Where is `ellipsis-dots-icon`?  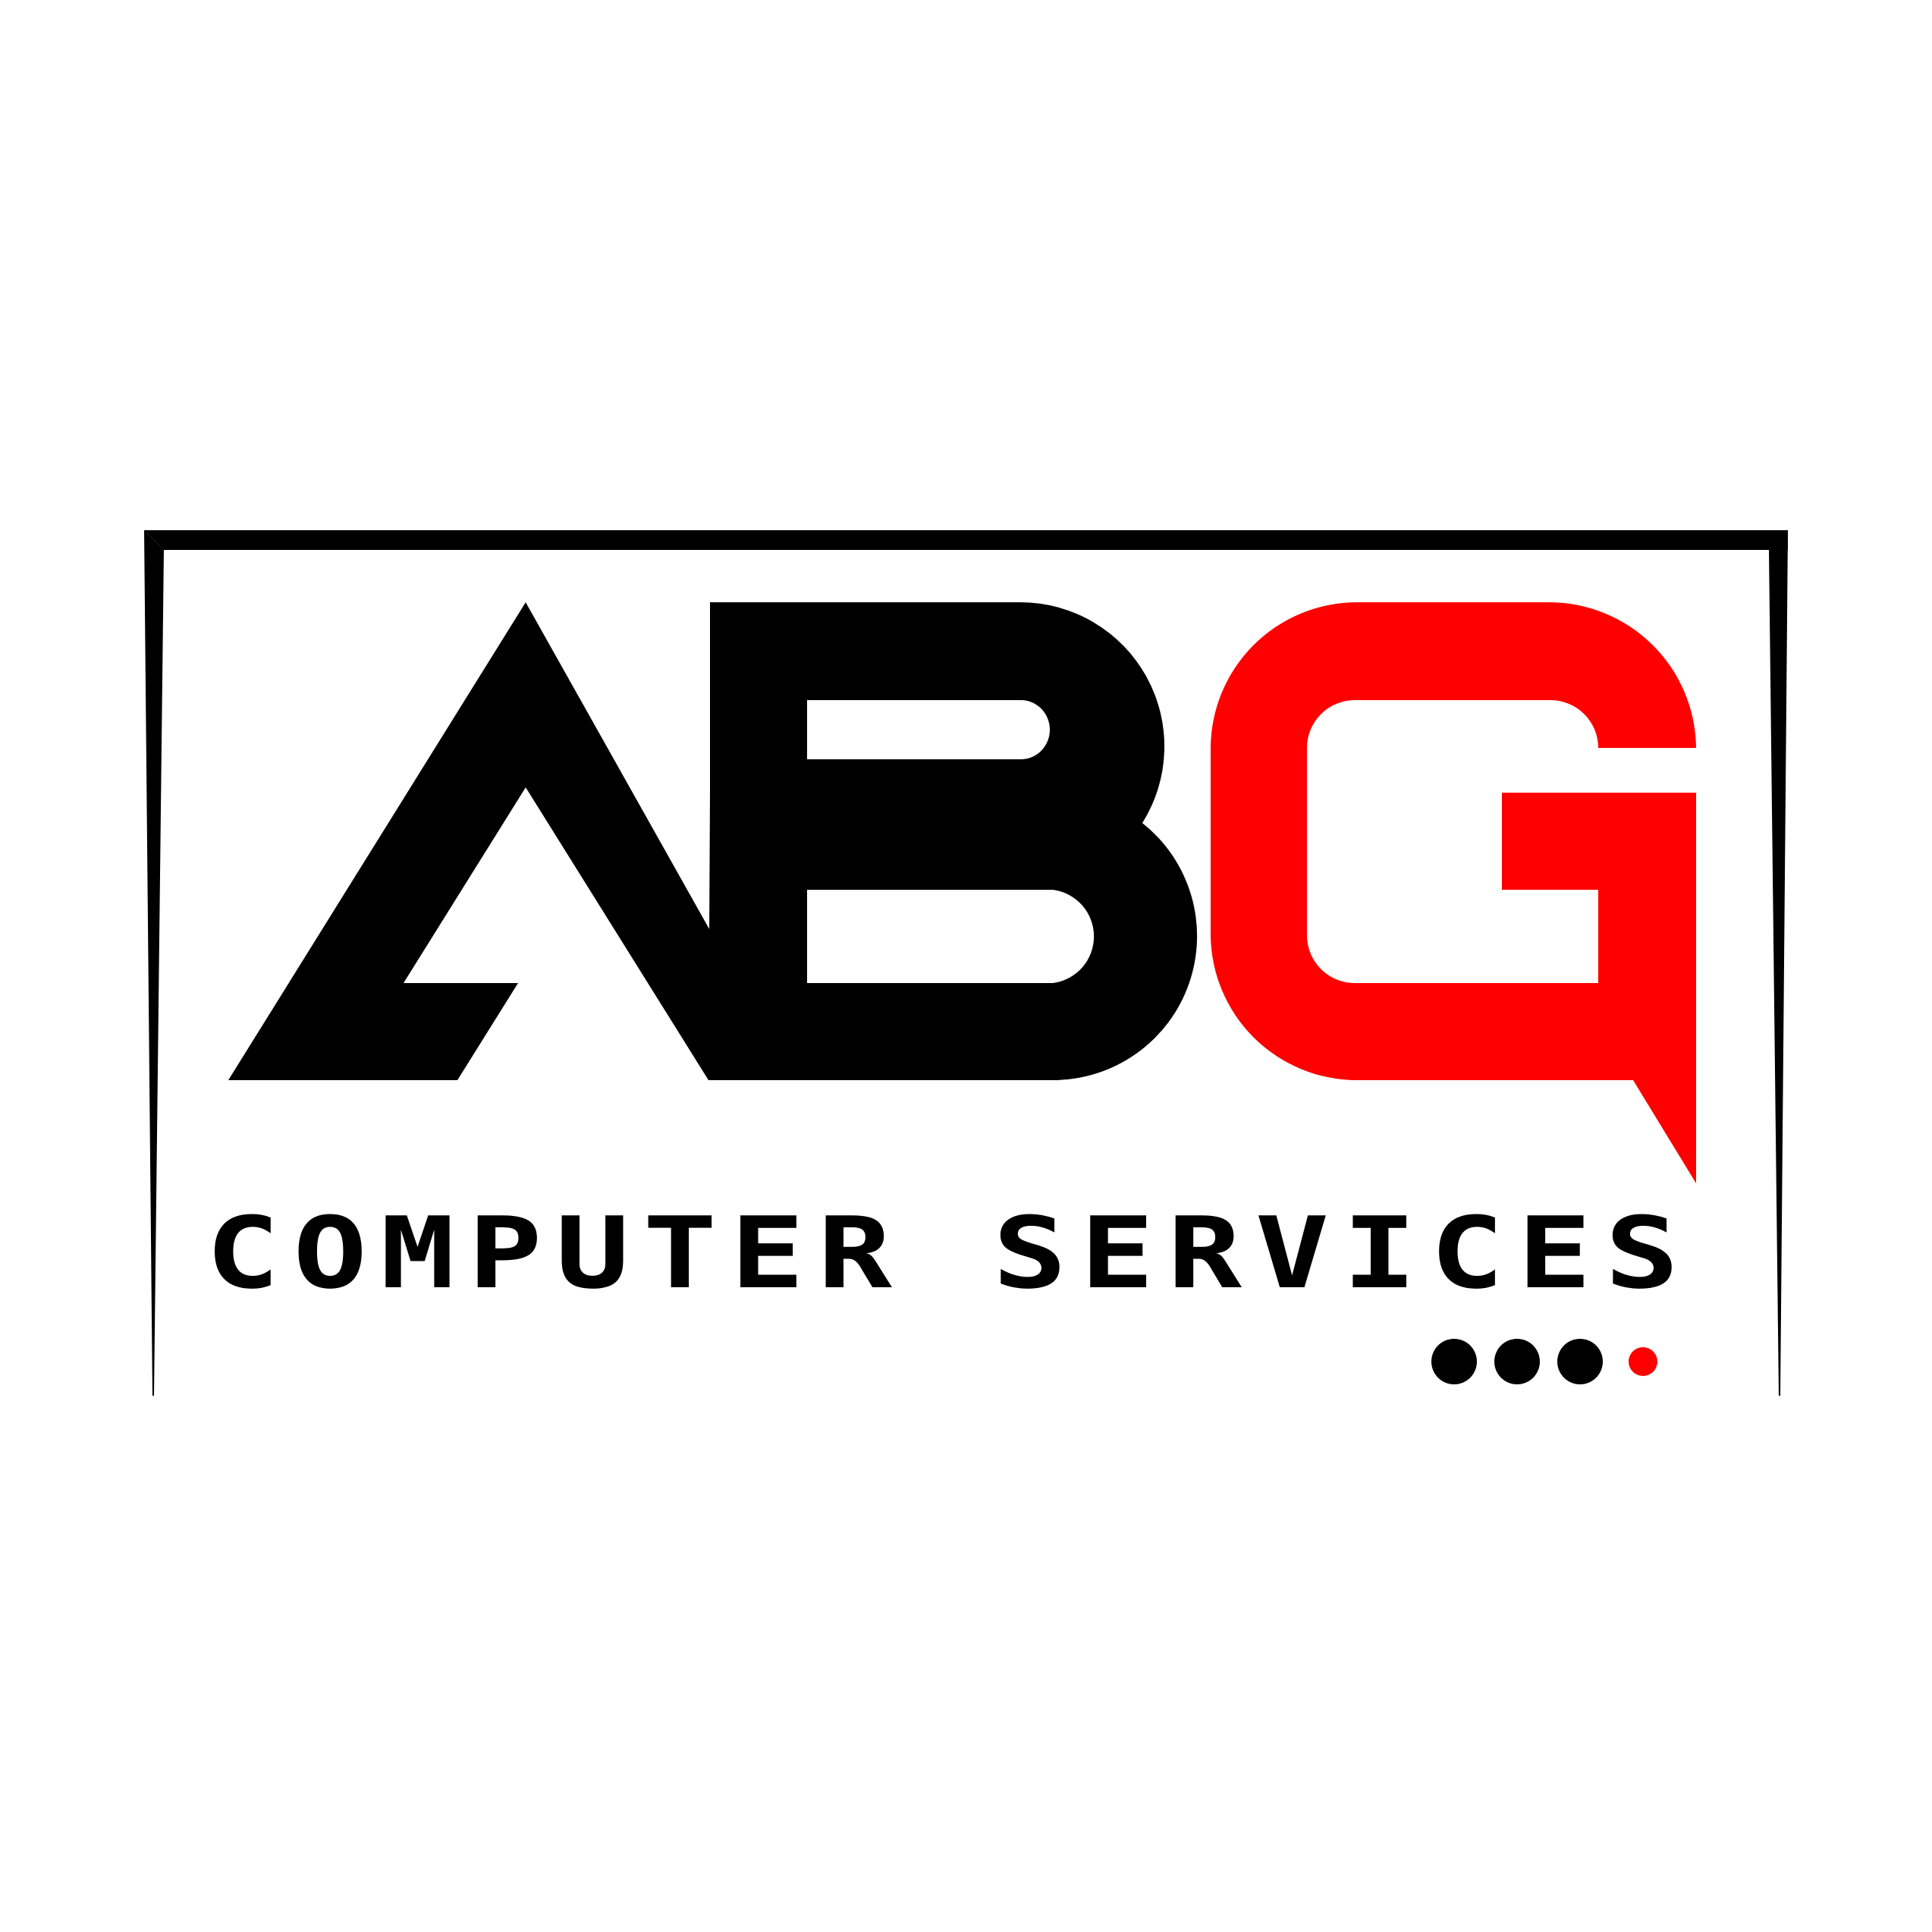 ellipsis-dots-icon is located at coordinates (1544, 1361).